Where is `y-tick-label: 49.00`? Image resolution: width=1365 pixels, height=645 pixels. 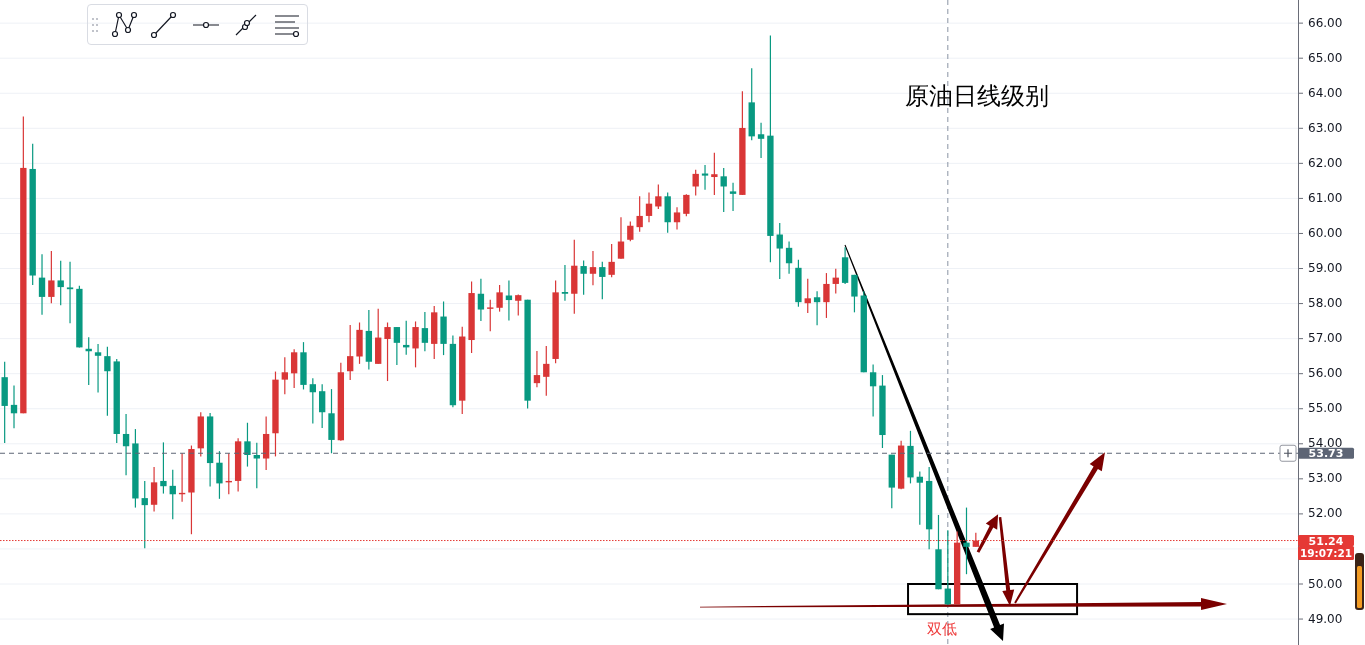
y-tick-label: 49.00 is located at coordinates (1325, 618).